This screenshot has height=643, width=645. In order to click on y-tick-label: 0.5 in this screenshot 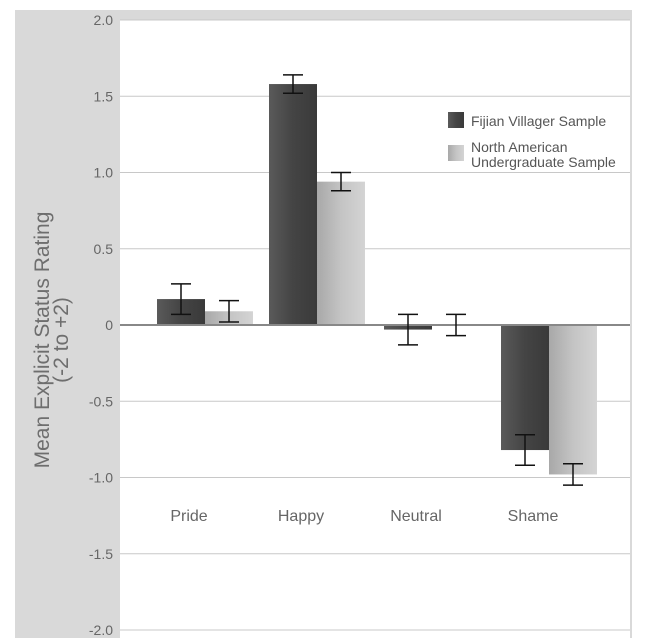, I will do `click(104, 249)`.